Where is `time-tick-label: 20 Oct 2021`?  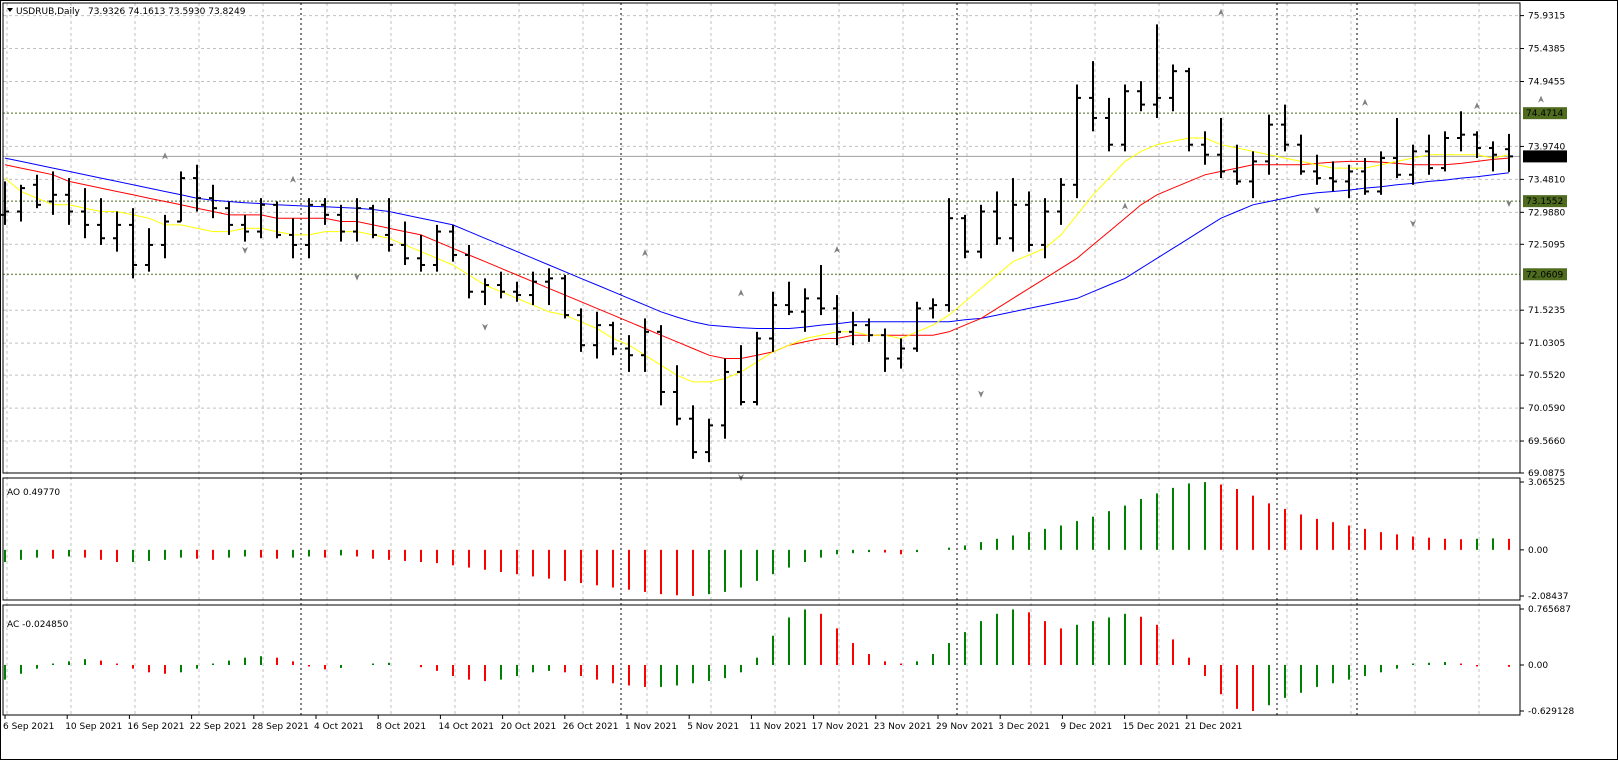 time-tick-label: 20 Oct 2021 is located at coordinates (529, 727).